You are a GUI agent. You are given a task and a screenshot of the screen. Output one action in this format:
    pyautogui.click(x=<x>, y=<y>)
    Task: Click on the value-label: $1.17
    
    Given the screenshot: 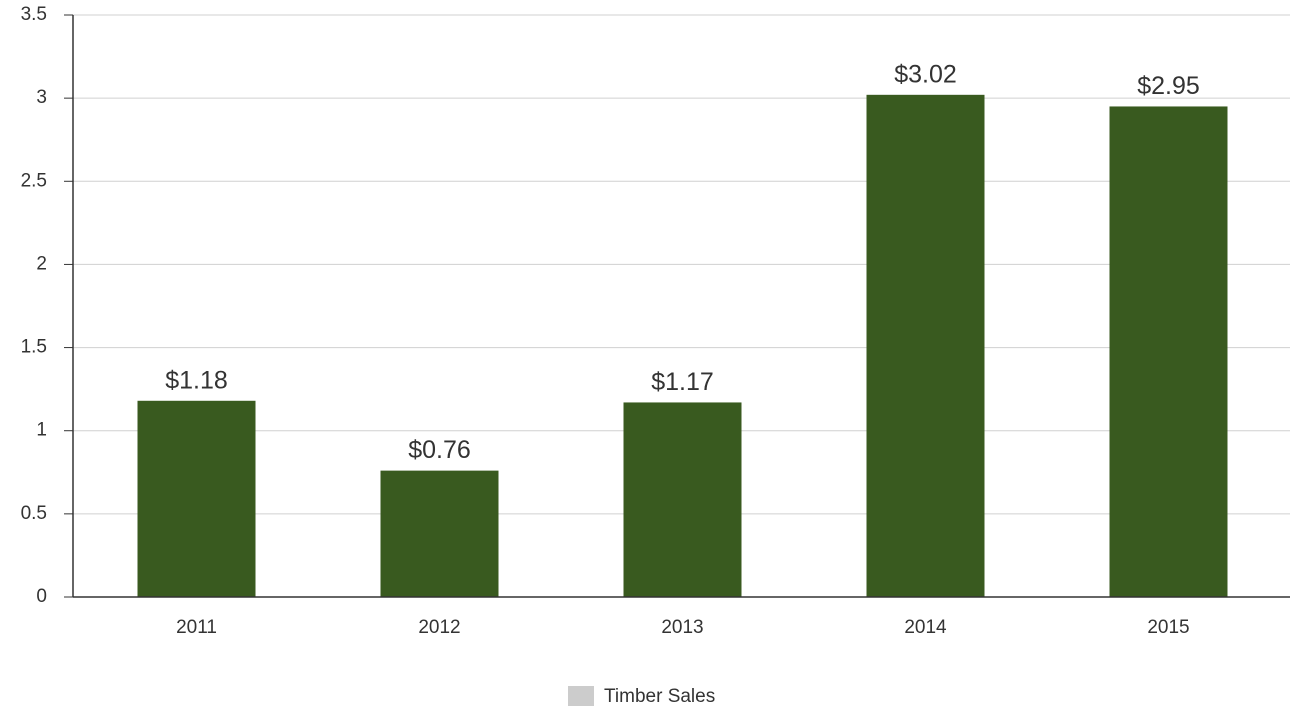 What is the action you would take?
    pyautogui.click(x=682, y=382)
    